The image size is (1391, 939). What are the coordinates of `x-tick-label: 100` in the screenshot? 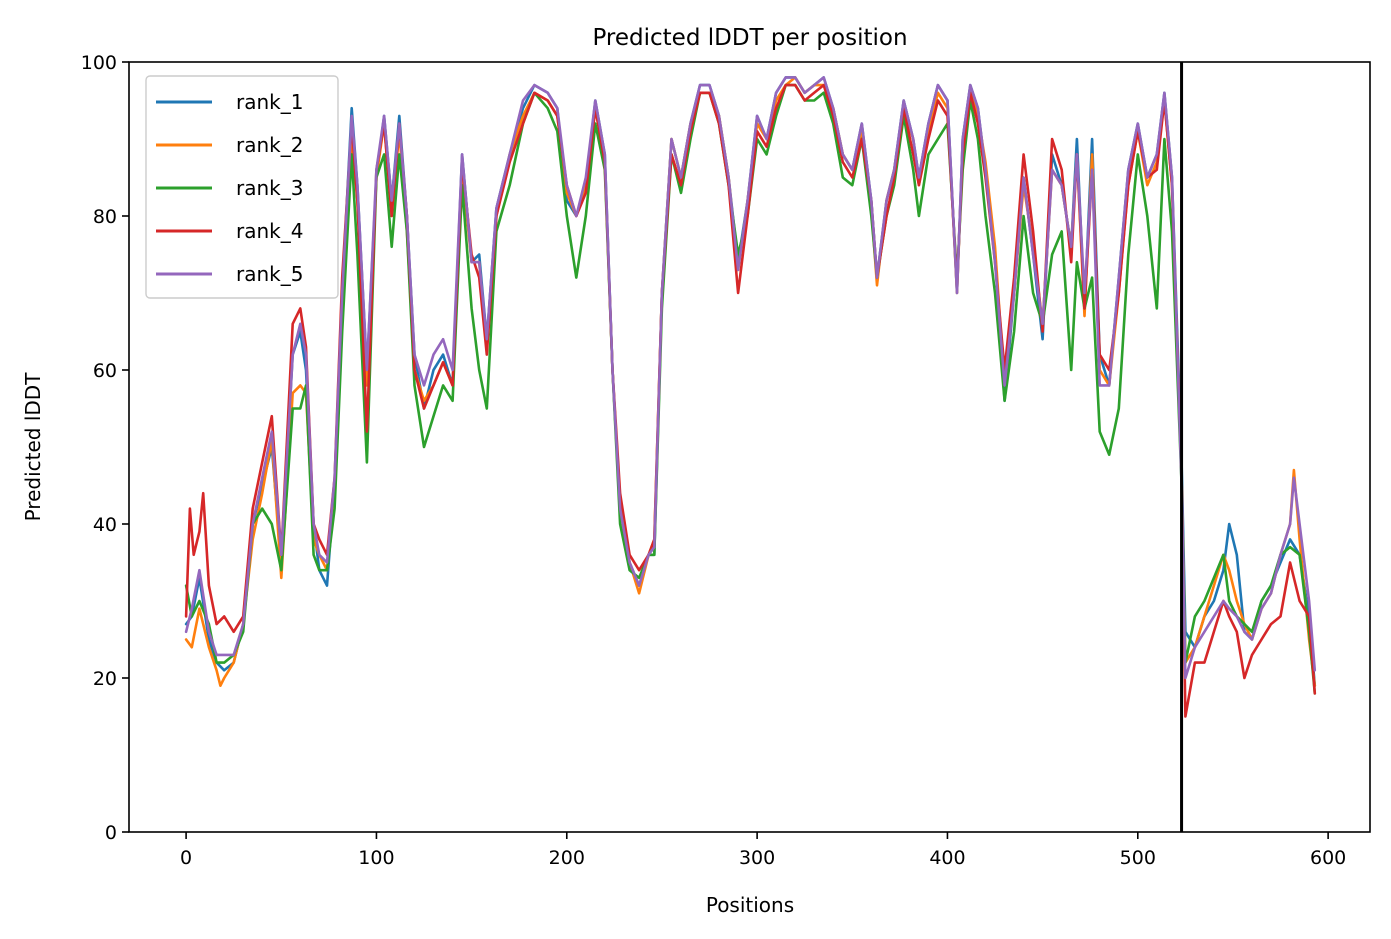 It's located at (376, 858).